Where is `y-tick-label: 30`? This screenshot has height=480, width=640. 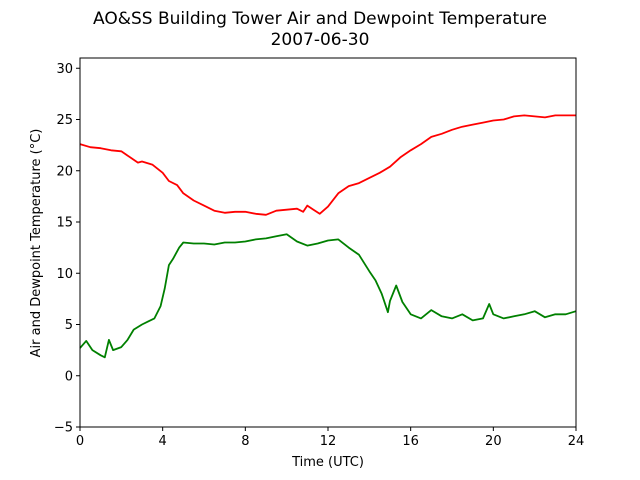
y-tick-label: 30 is located at coordinates (64, 69).